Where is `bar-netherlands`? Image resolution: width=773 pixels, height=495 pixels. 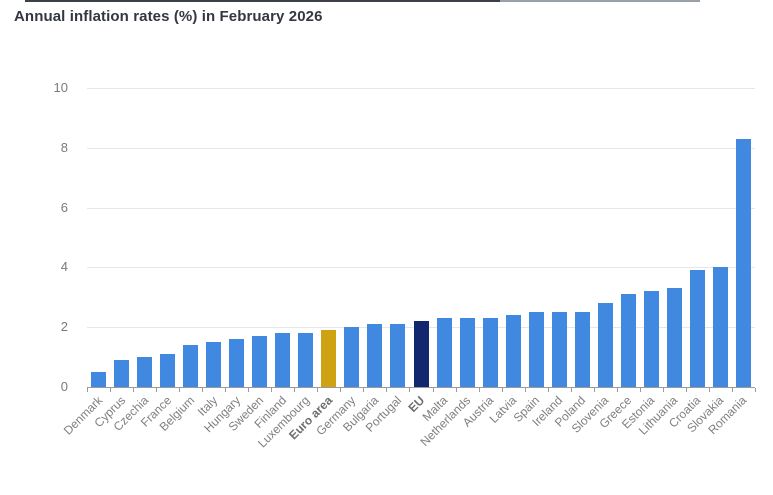
bar-netherlands is located at coordinates (467, 352).